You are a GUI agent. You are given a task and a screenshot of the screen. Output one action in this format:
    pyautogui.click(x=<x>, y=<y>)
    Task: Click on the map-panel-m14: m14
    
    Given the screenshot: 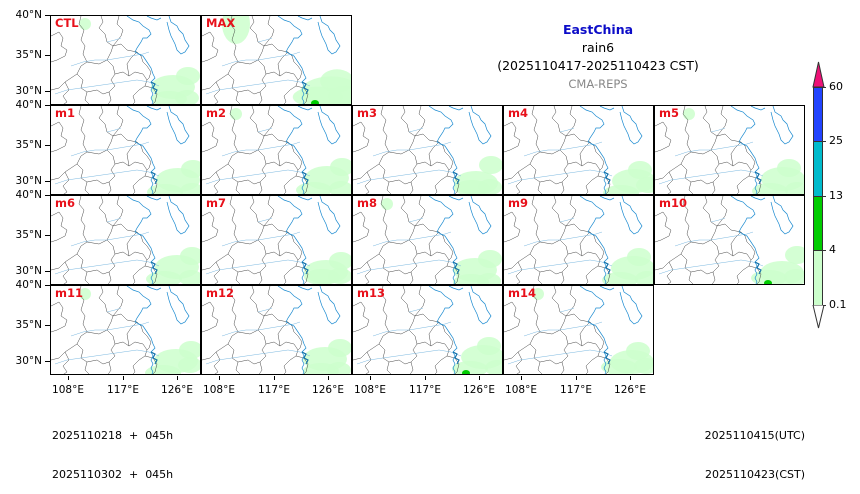 What is the action you would take?
    pyautogui.click(x=578, y=330)
    